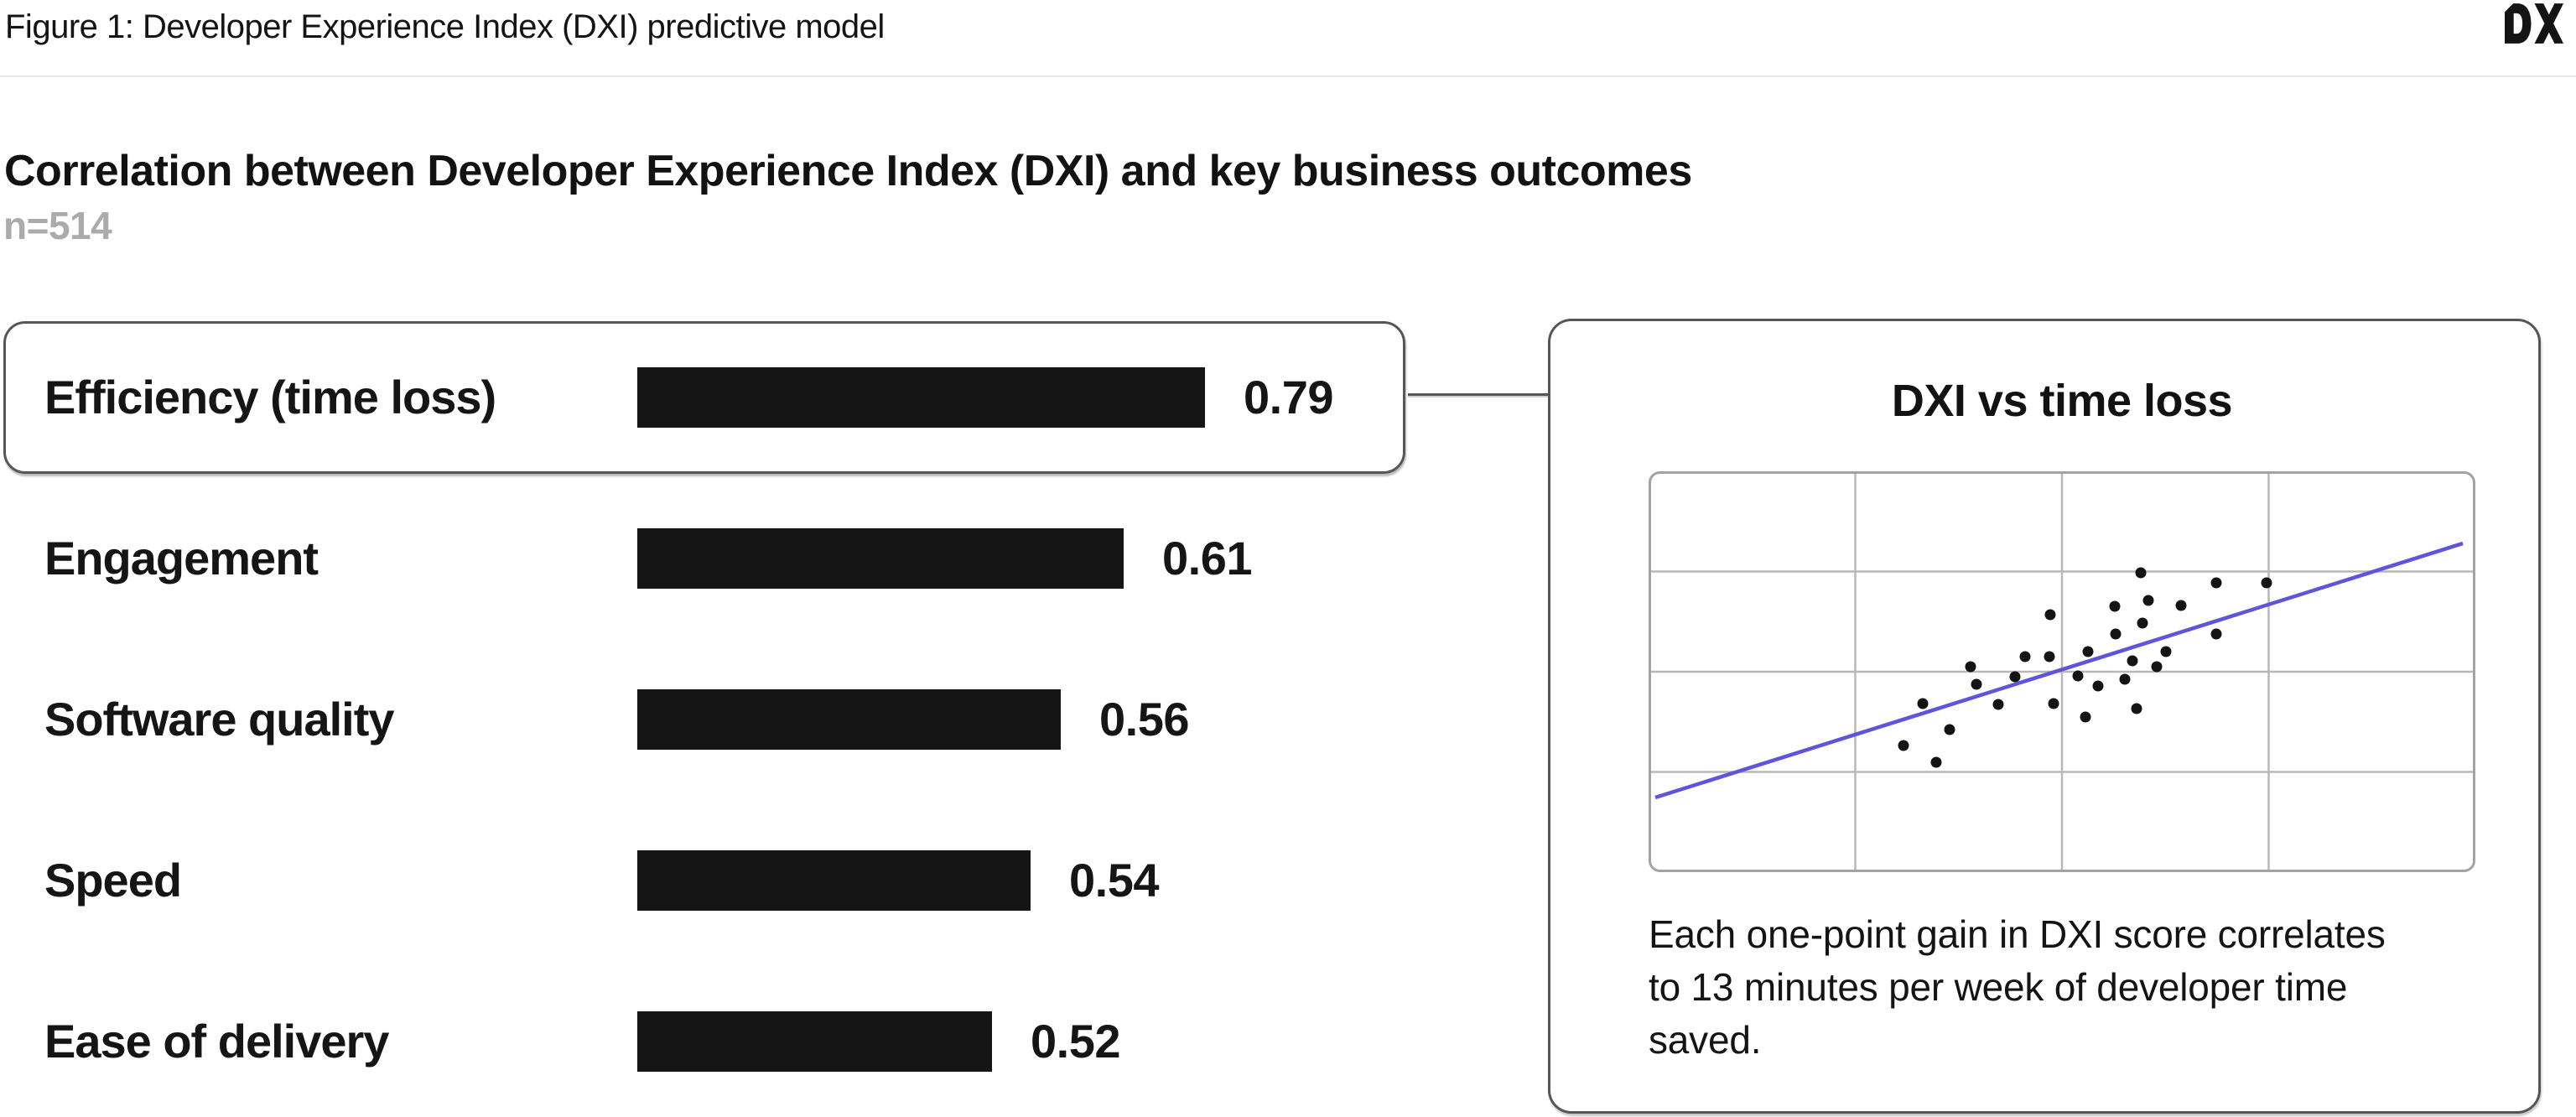 This screenshot has width=2576, height=1117. I want to click on bar-row: Speed 0.54, so click(775, 880).